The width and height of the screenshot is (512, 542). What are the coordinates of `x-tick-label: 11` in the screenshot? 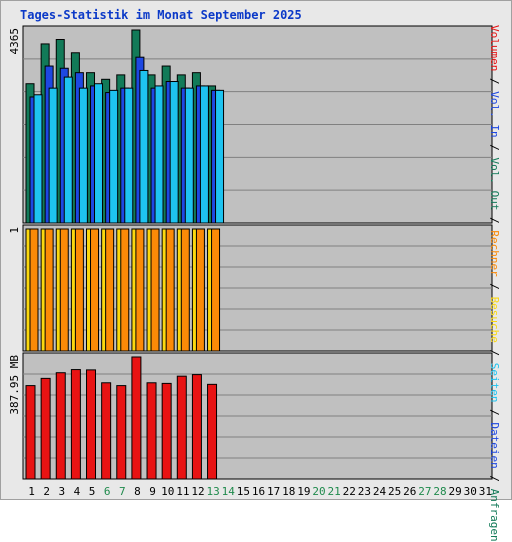 It's located at (182, 491).